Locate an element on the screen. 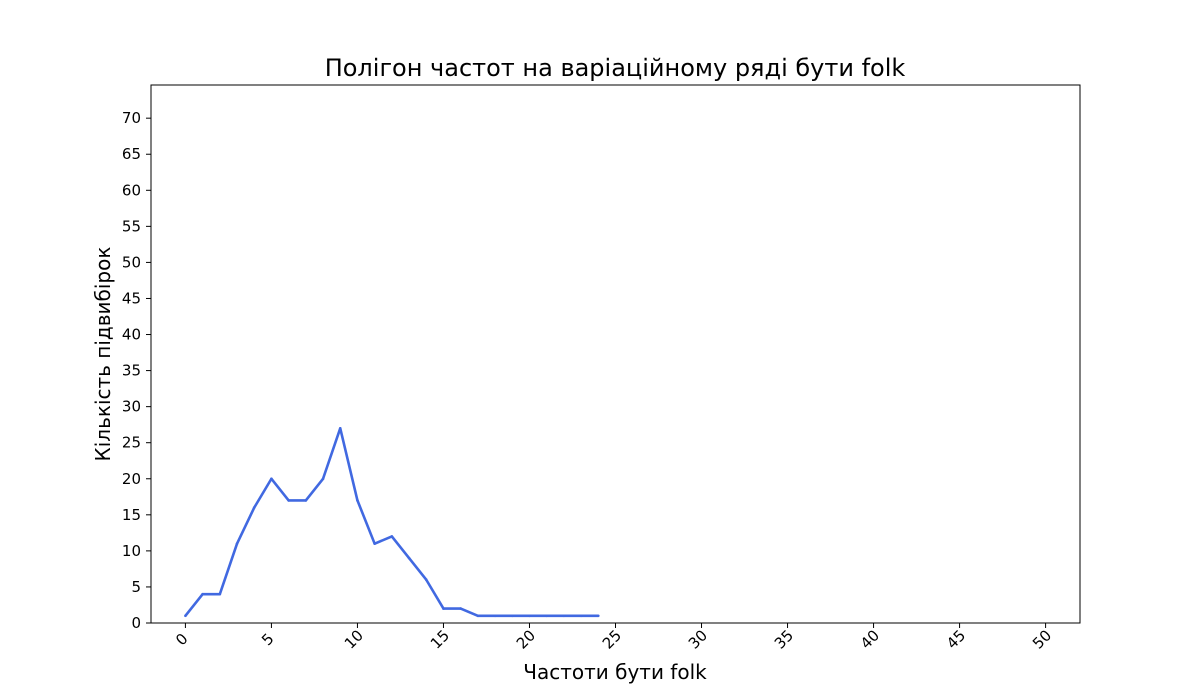 Image resolution: width=1200 pixels, height=700 pixels. y-axis: 0 5 10 15 20 25 30 35 40 45 50 55 60 65 70 is located at coordinates (136, 370).